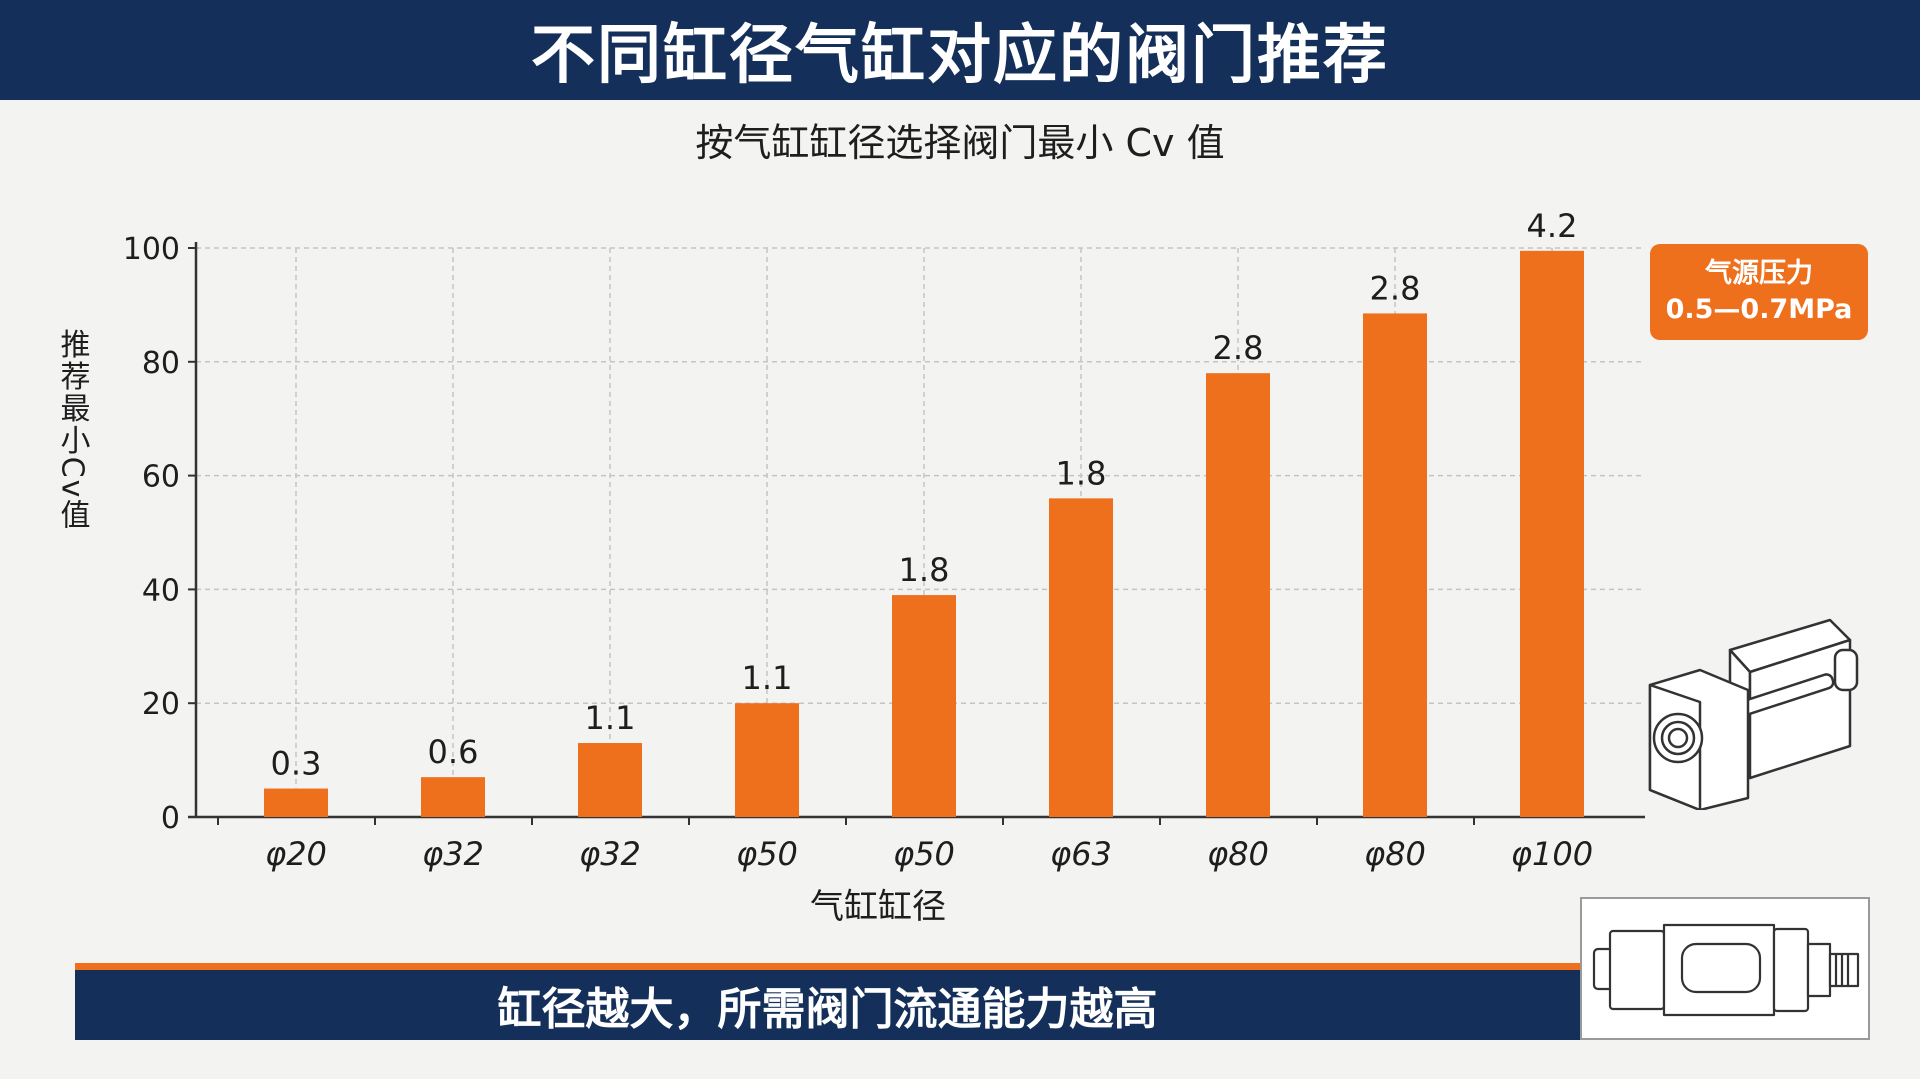 The image size is (1920, 1079). Describe the element at coordinates (73, 430) in the screenshot. I see `y-axis-title: 推荐最小Cv值` at that location.